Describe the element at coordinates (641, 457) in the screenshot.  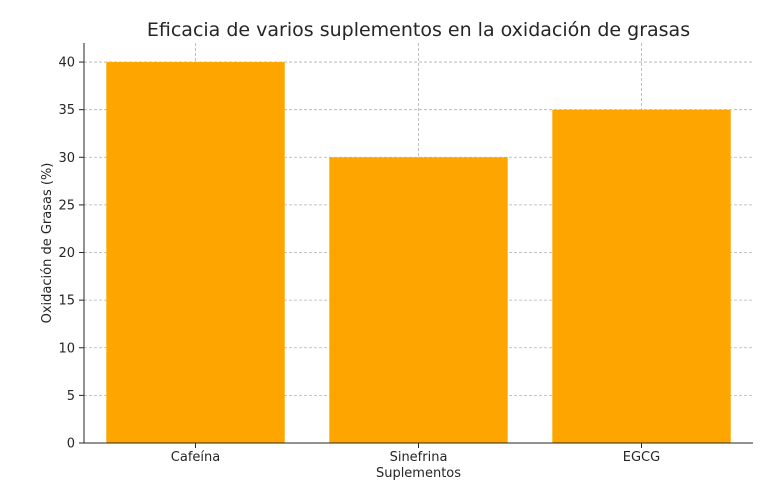
I see `x-tick-label: EGCG` at that location.